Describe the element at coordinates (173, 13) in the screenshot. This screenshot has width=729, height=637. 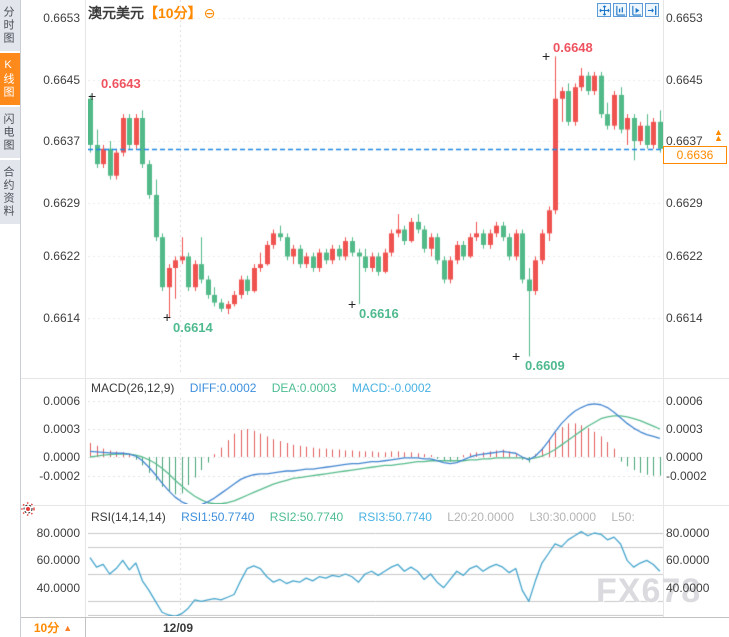
I see `interval-label: 【10分】` at that location.